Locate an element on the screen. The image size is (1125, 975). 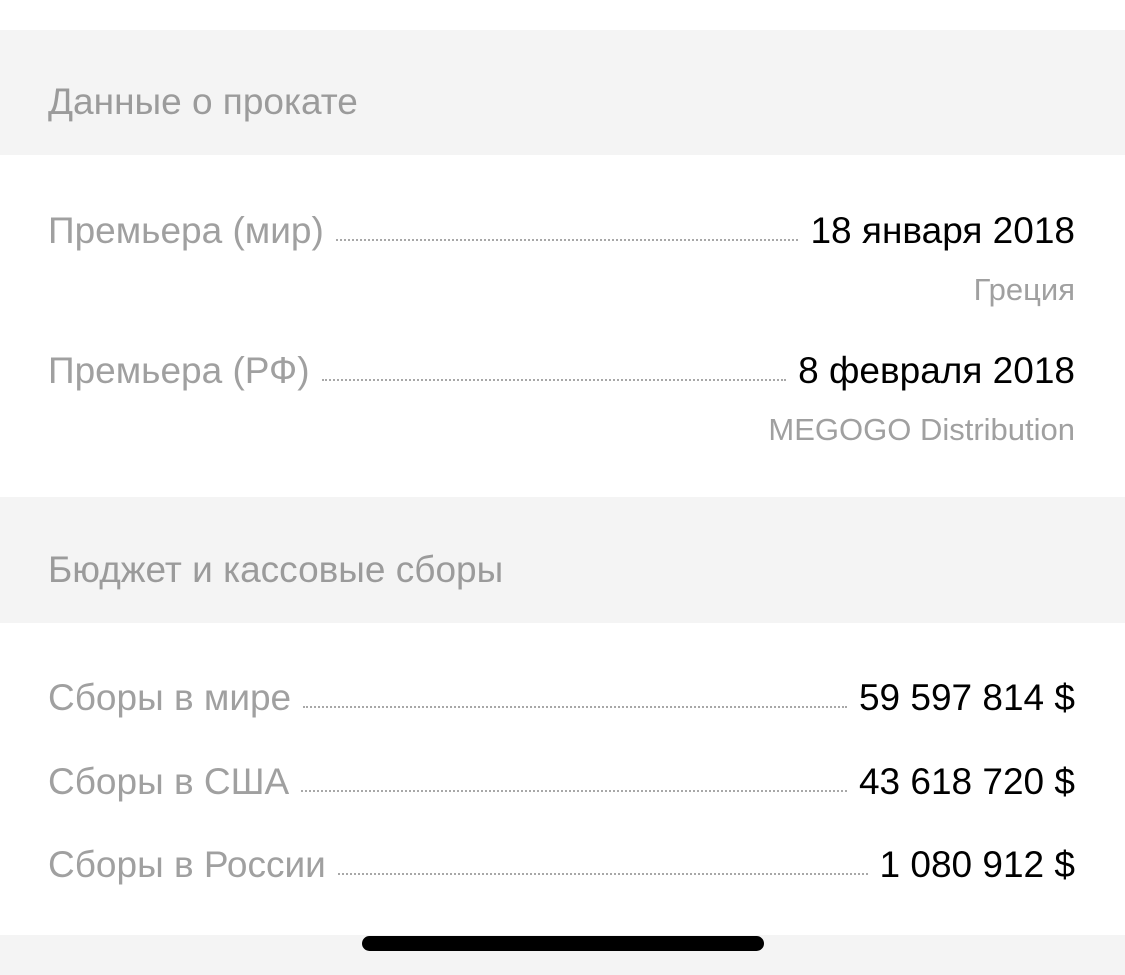
gross-usa-row: Сборы в США 43 618 720 $ is located at coordinates (561, 781).